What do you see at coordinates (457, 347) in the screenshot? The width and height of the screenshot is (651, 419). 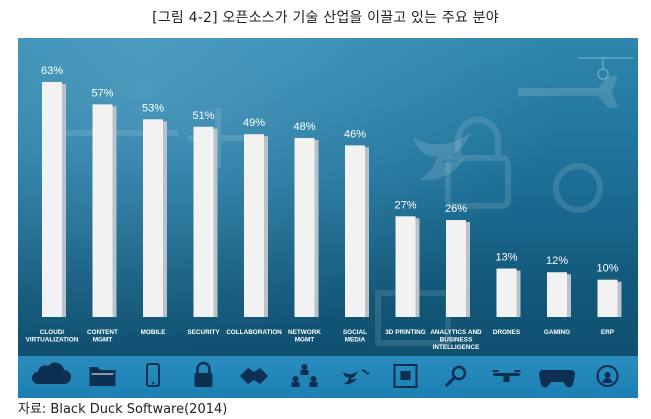 I see `category-label-analytics-bi: INTELLIGENCE` at bounding box center [457, 347].